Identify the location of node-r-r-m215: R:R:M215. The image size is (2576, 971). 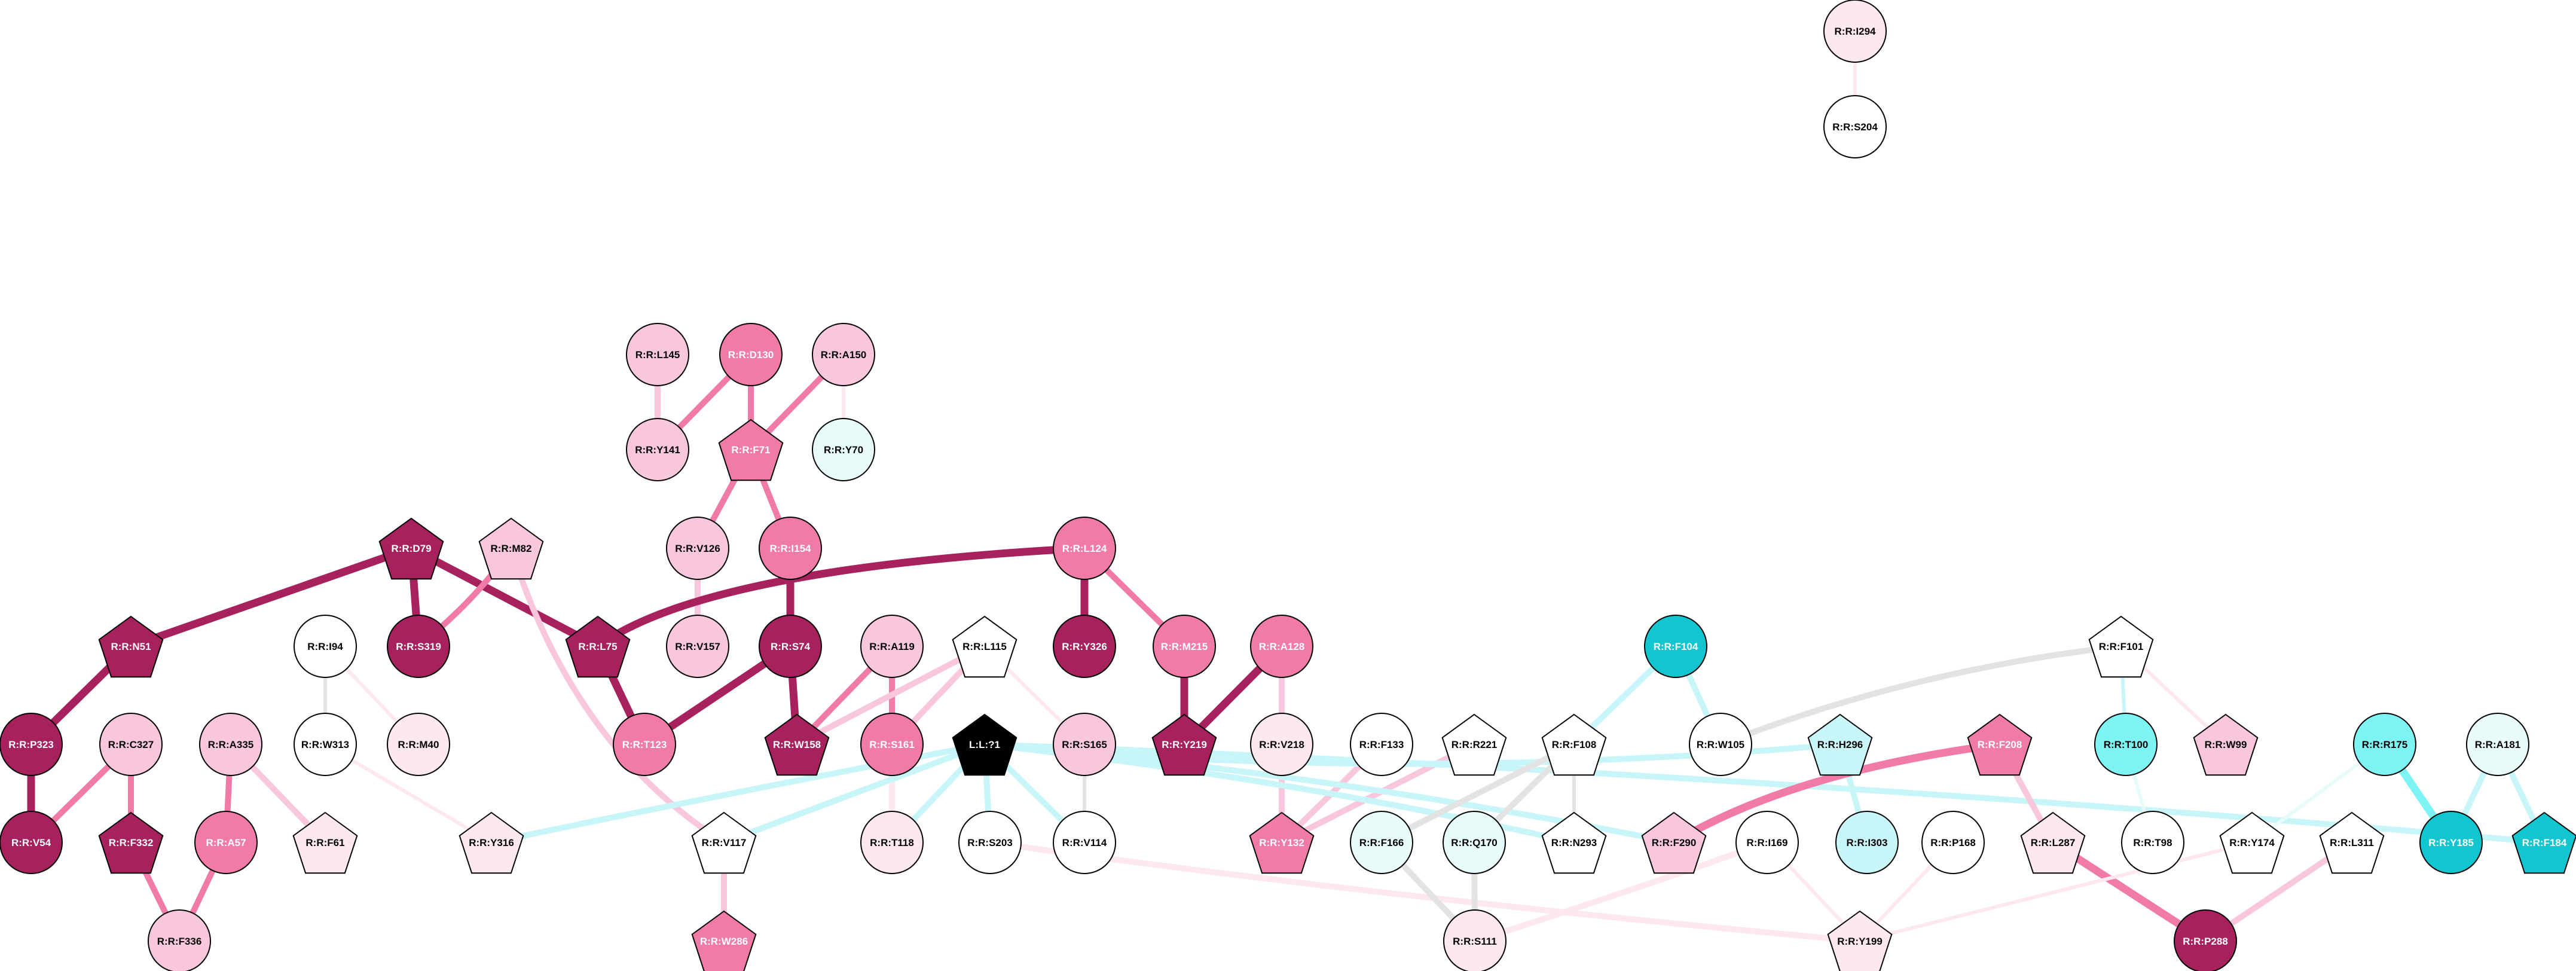
(1184, 646).